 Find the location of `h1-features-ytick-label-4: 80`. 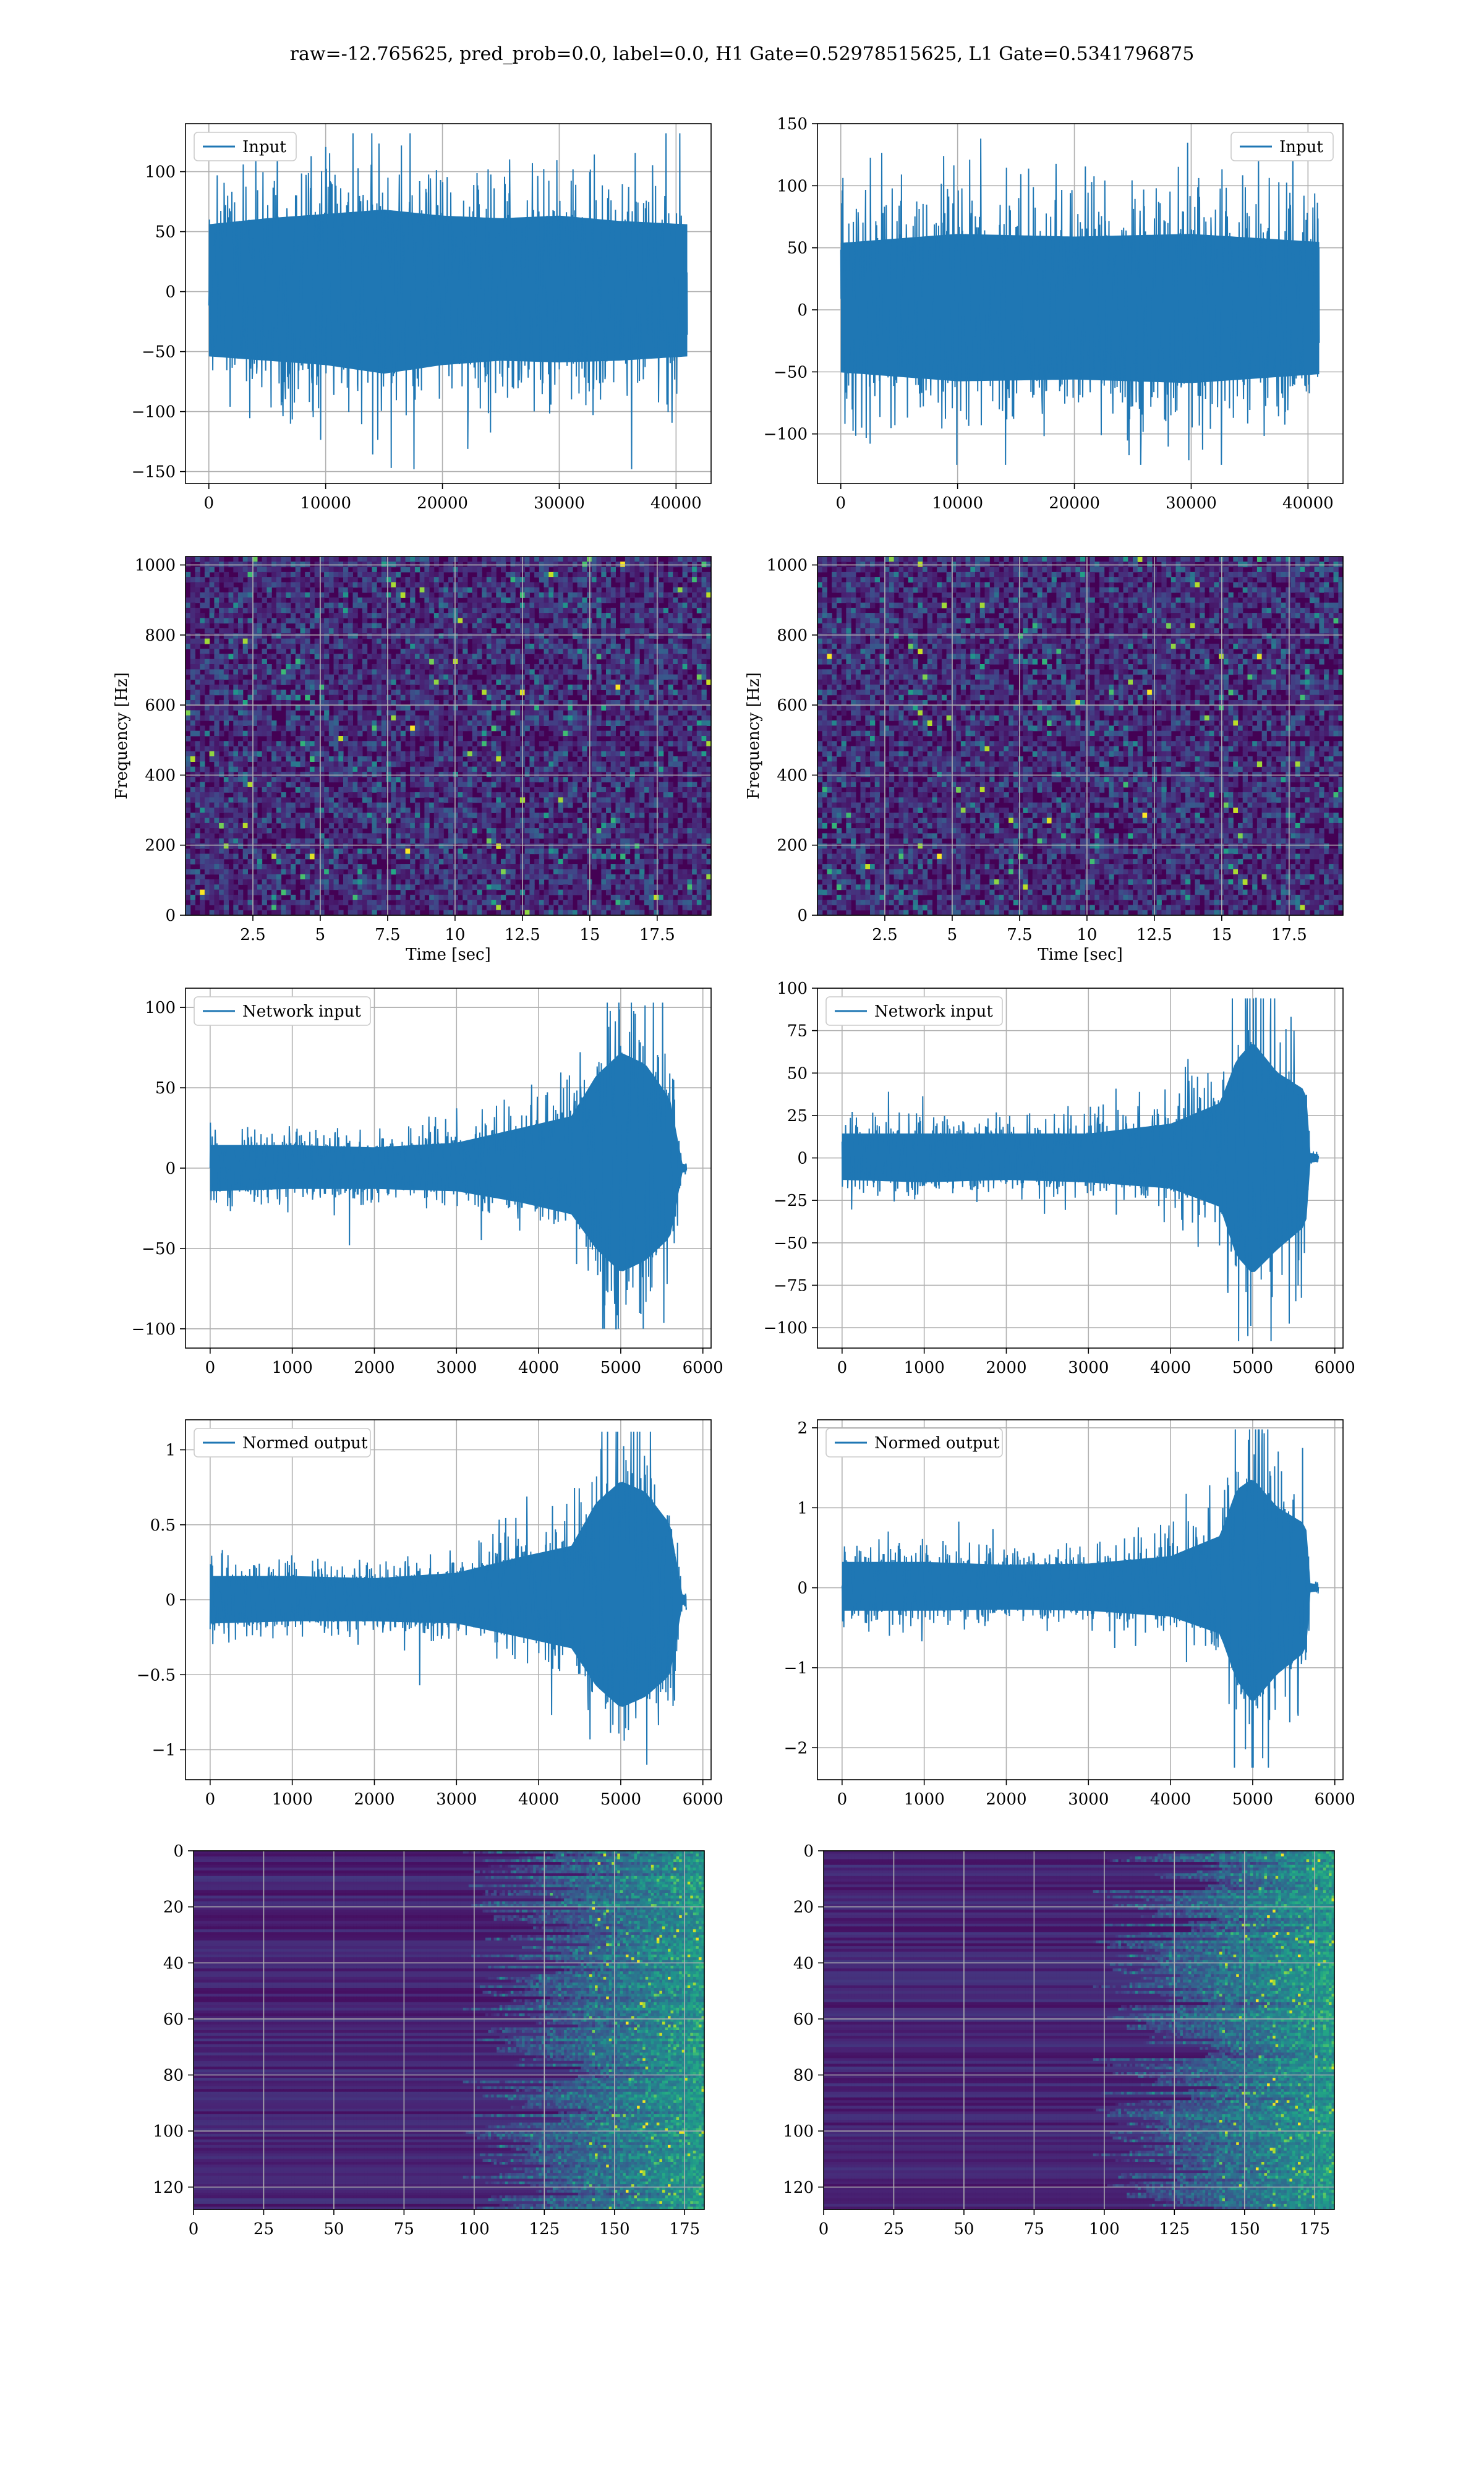

h1-features-ytick-label-4: 80 is located at coordinates (173, 2076).